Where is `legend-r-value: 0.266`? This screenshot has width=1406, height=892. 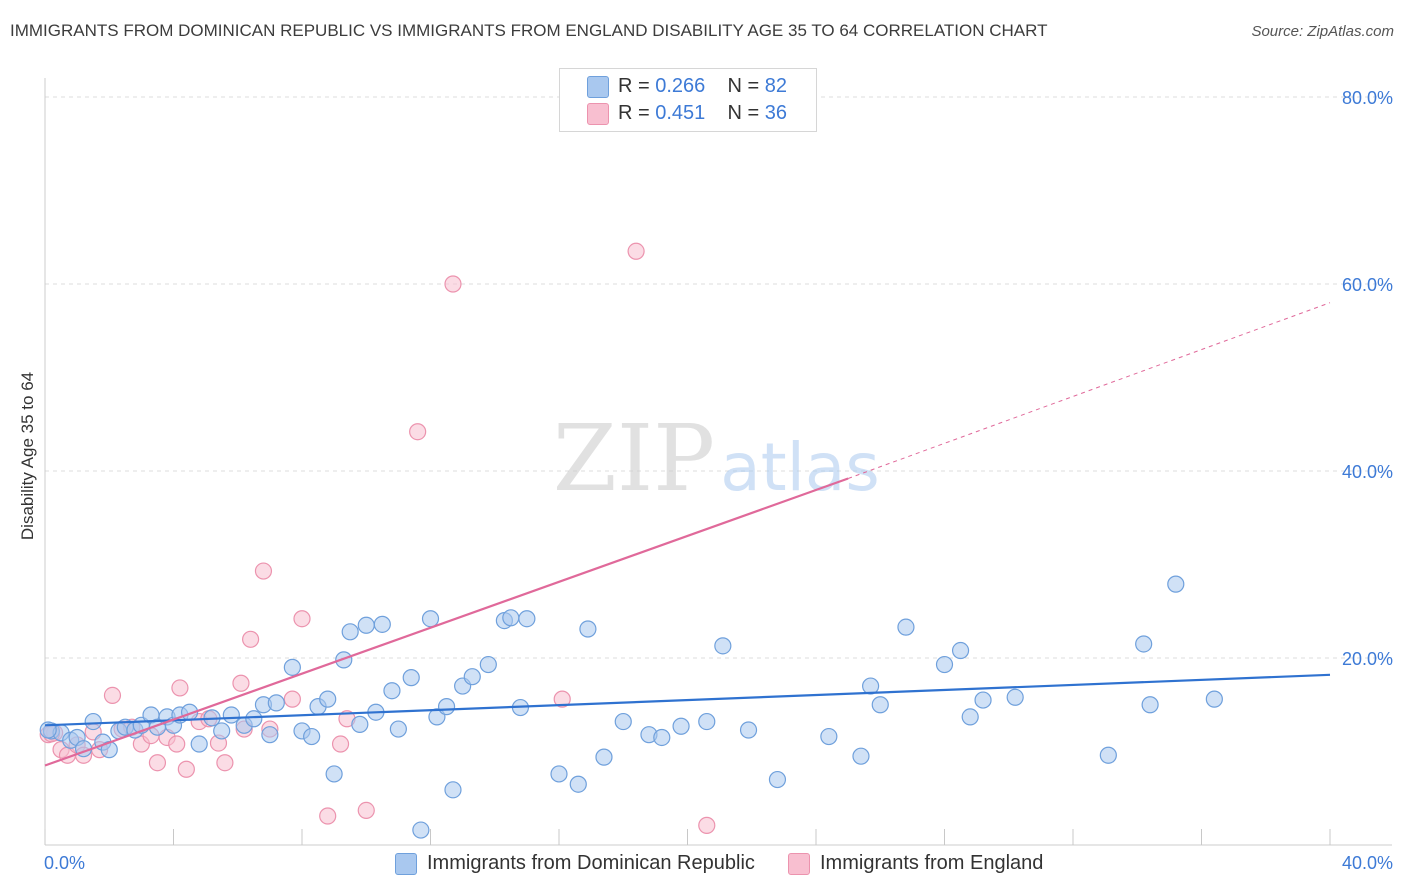 legend-r-value: 0.266 is located at coordinates (680, 86).